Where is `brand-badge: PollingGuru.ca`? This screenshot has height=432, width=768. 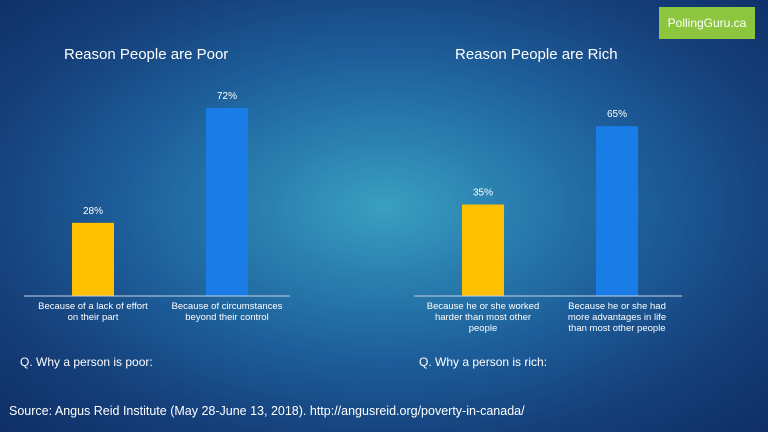 brand-badge: PollingGuru.ca is located at coordinates (707, 23).